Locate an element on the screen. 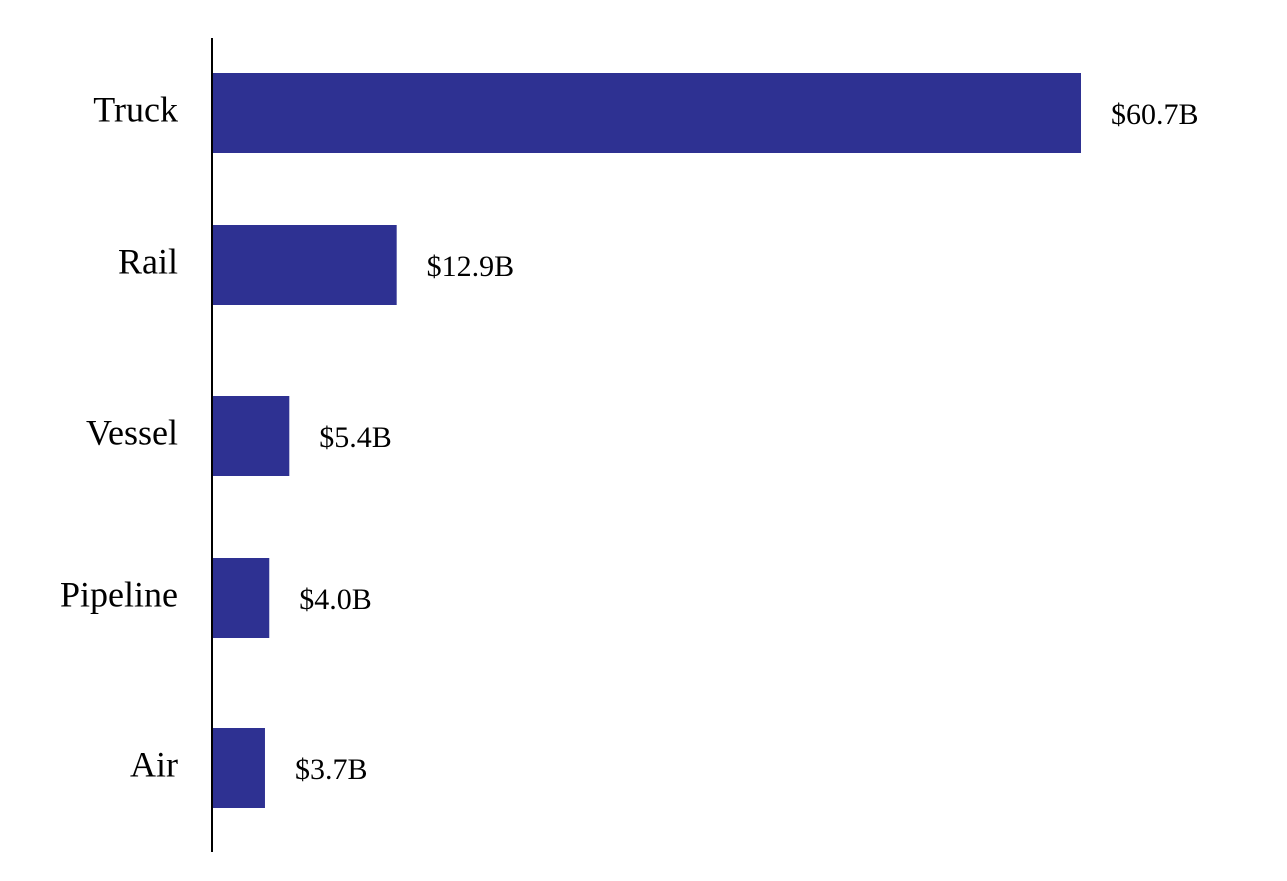 The height and width of the screenshot is (881, 1287). category-label-truck: Truck is located at coordinates (135, 109).